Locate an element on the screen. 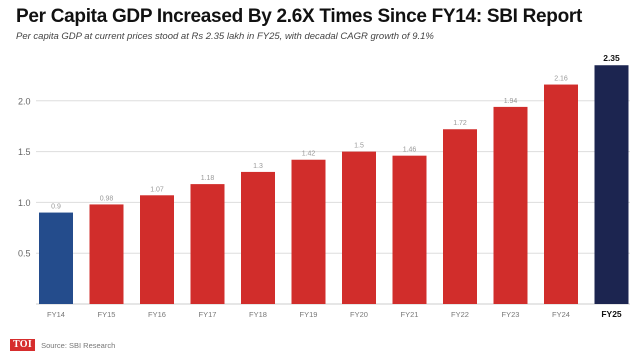  bar-value-label: 1.3 is located at coordinates (258, 166).